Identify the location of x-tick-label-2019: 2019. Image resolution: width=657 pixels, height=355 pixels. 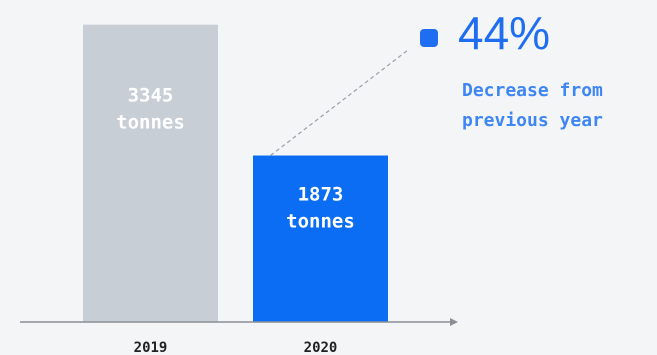
(151, 347).